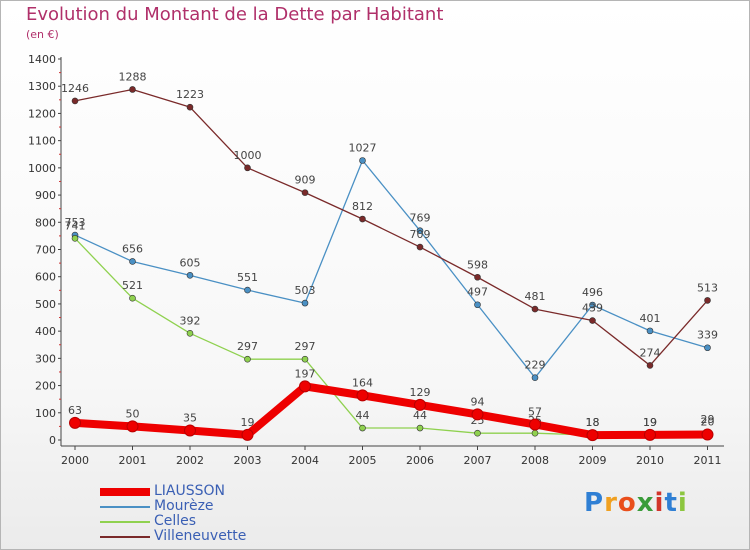 The height and width of the screenshot is (550, 750). What do you see at coordinates (592, 292) in the screenshot?
I see `data-label-mour-ze: 496` at bounding box center [592, 292].